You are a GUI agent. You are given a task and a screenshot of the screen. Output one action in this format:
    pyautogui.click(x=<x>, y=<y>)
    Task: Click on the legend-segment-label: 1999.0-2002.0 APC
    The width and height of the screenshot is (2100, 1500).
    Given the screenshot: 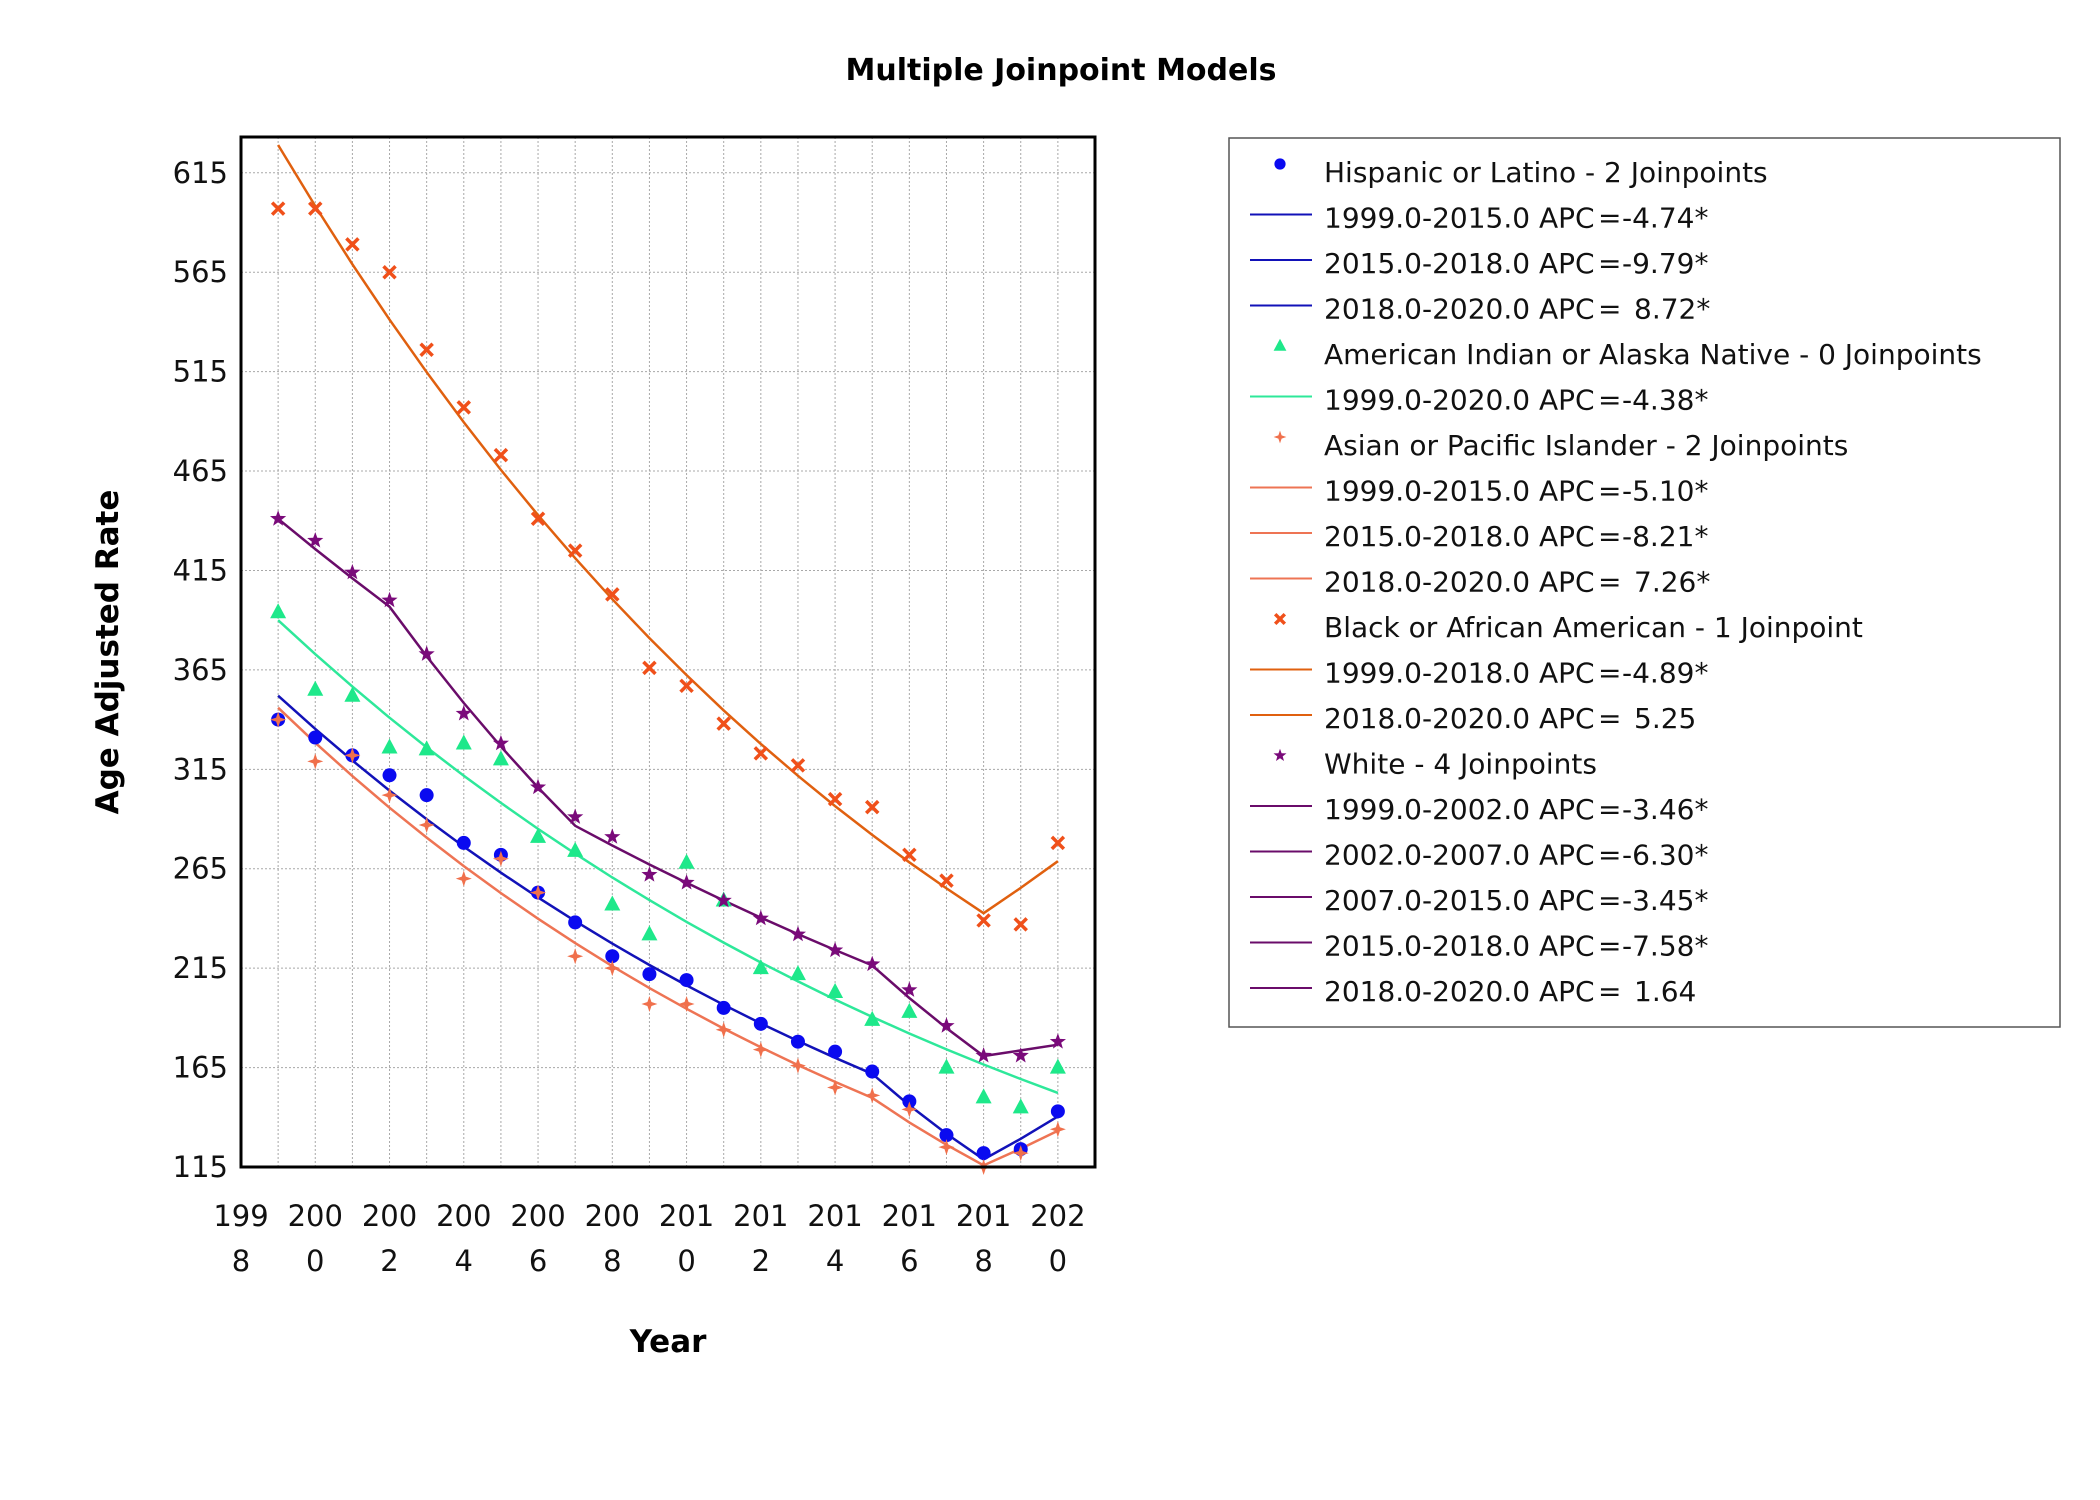 What is the action you would take?
    pyautogui.click(x=1459, y=809)
    